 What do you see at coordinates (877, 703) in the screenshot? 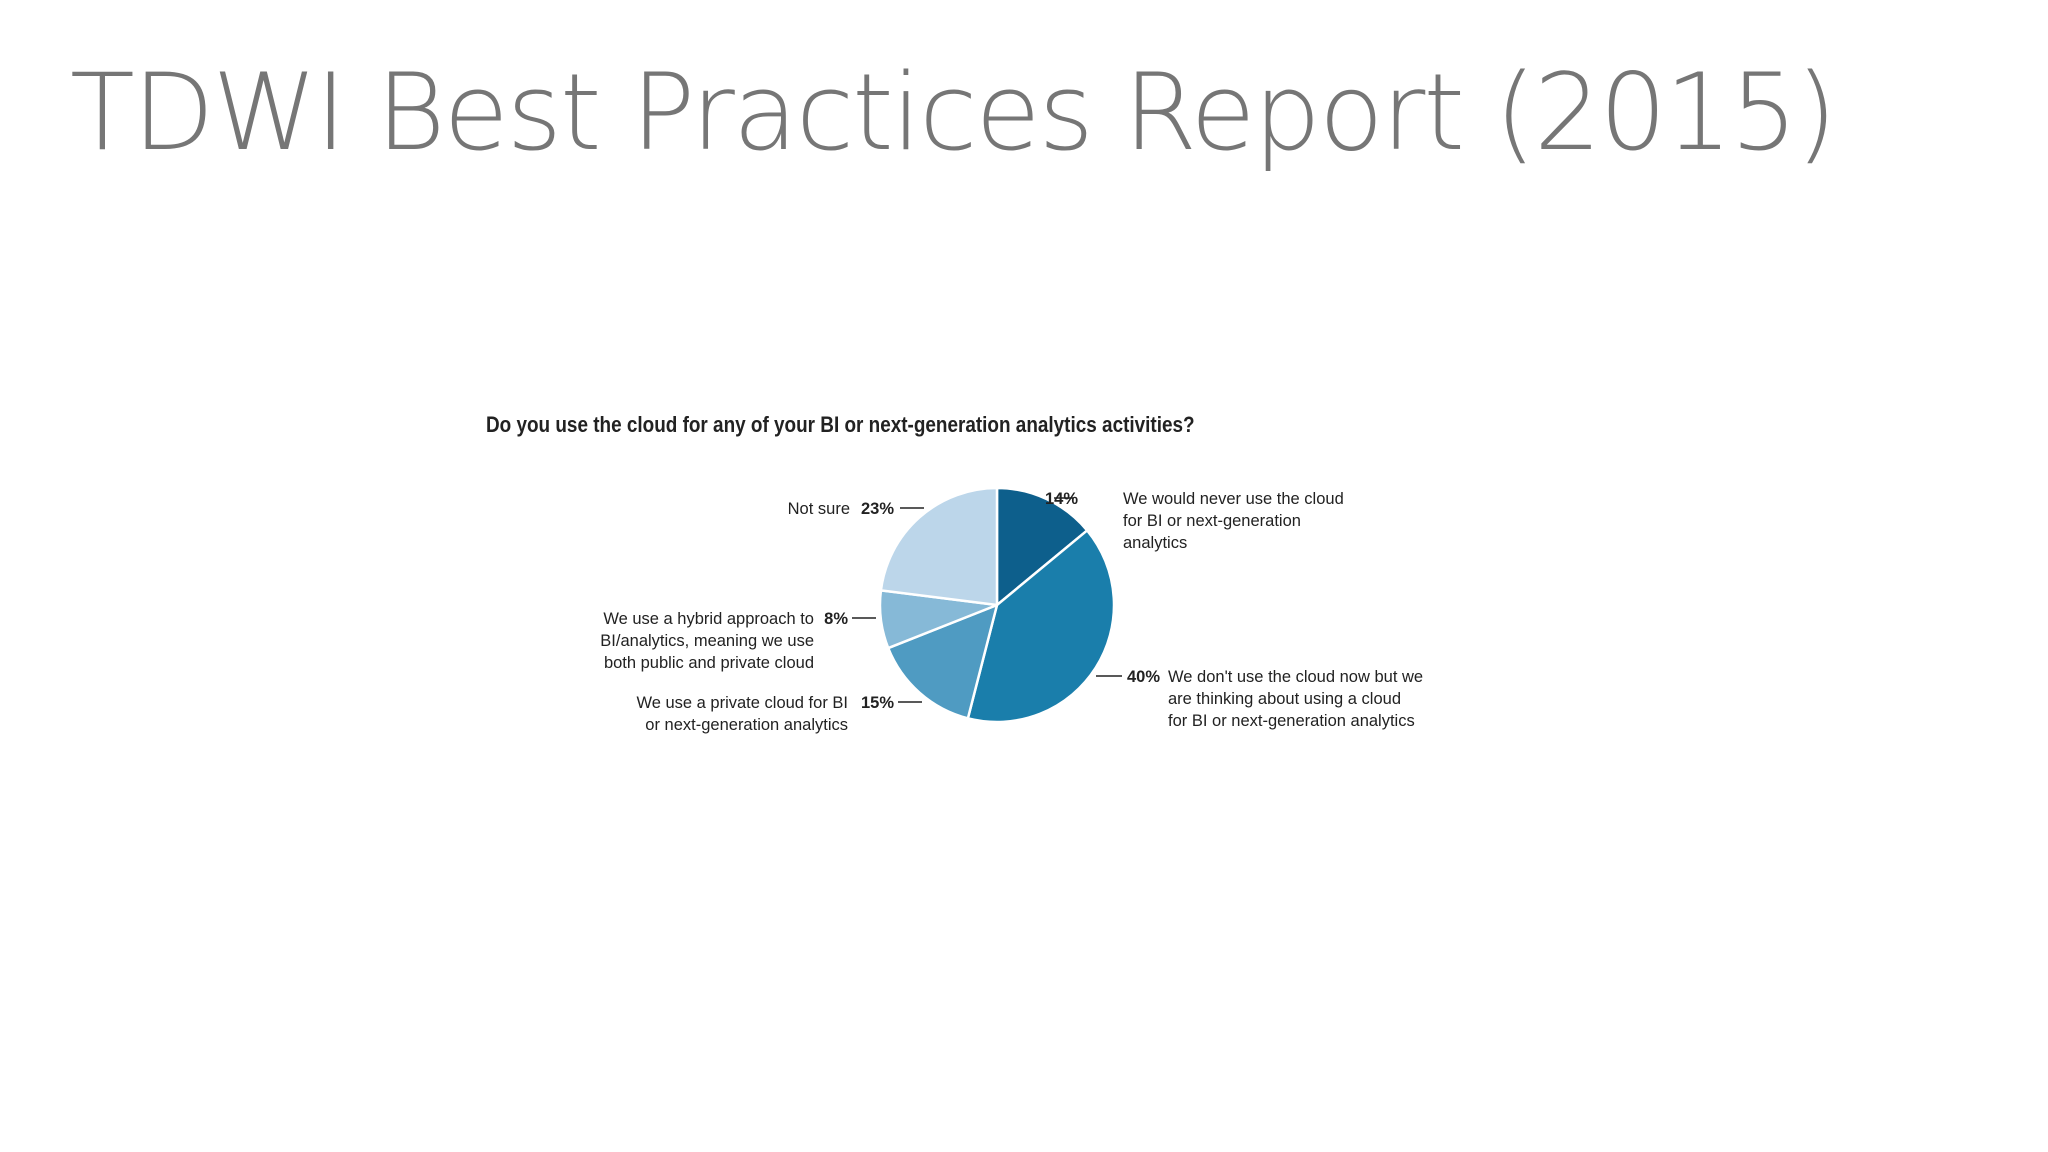
I see `slice-percent-label: 15%` at bounding box center [877, 703].